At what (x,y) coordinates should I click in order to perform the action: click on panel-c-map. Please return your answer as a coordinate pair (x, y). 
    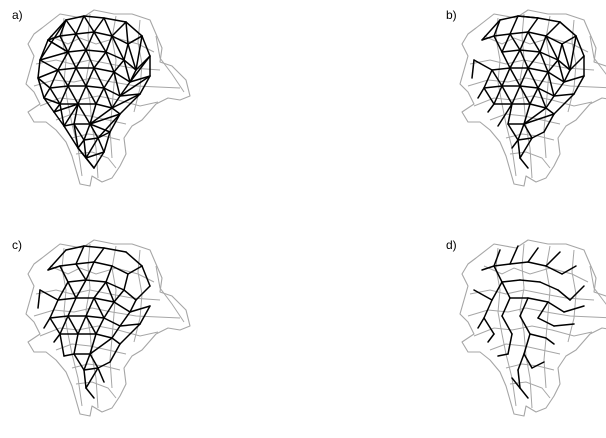
    Looking at the image, I should click on (108, 328).